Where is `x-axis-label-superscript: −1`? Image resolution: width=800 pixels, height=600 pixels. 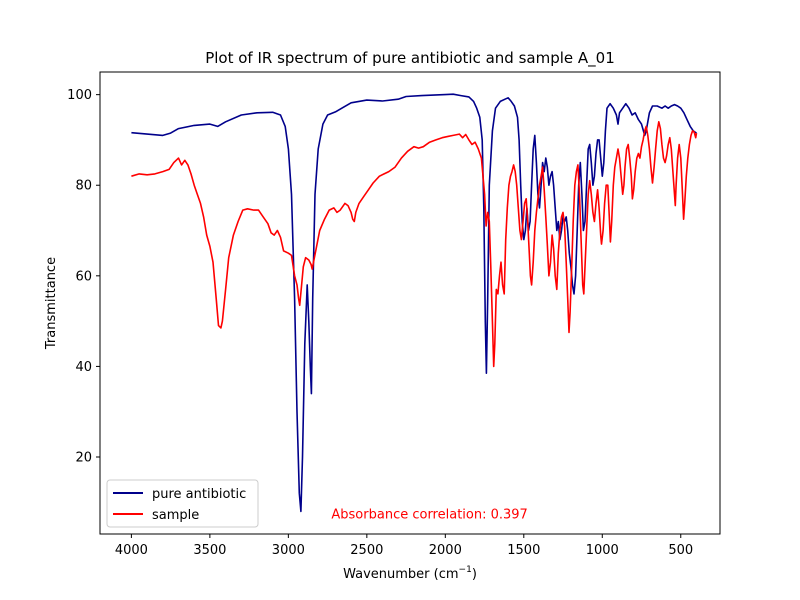 x-axis-label-superscript: −1 is located at coordinates (465, 570).